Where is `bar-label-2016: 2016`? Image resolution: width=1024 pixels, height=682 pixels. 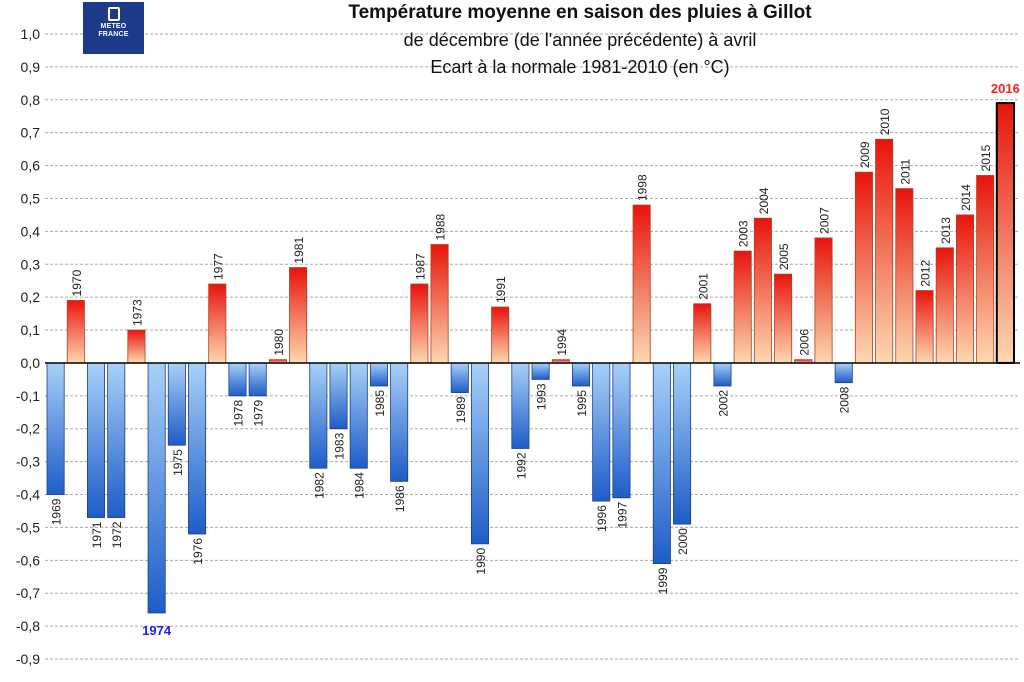 bar-label-2016: 2016 is located at coordinates (1005, 88).